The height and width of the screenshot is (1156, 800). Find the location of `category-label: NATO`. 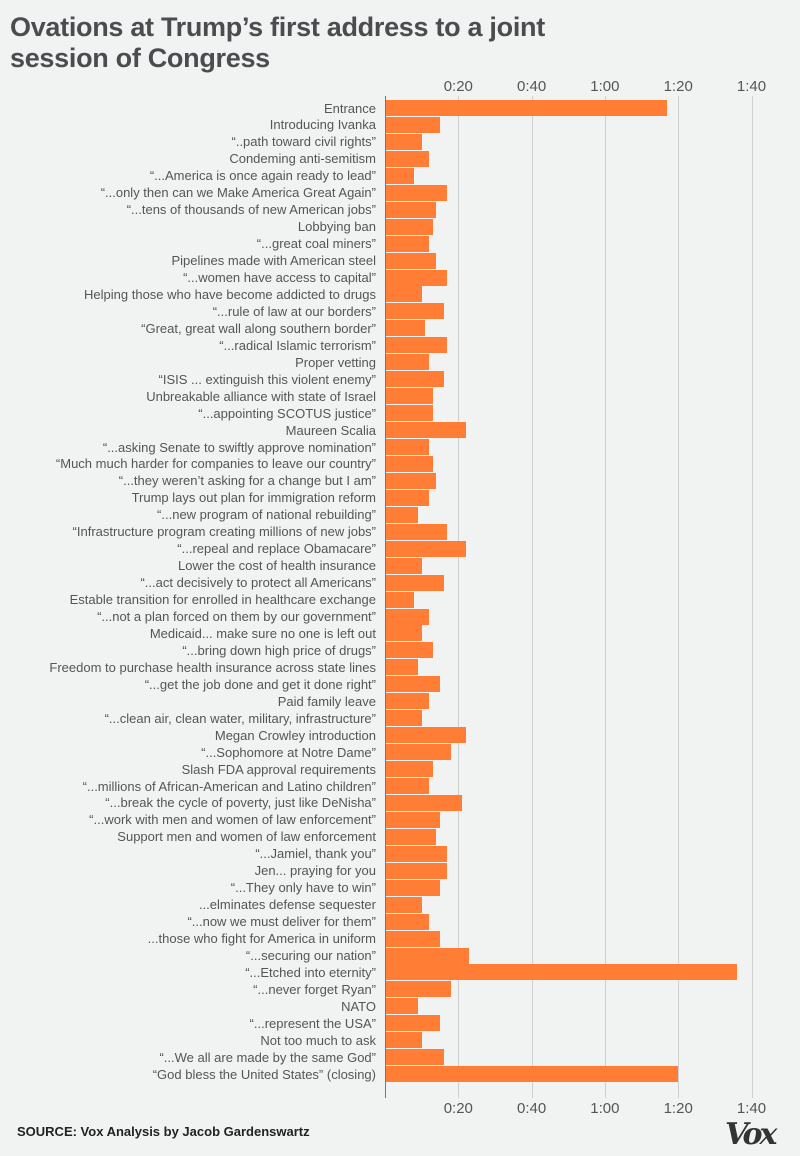

category-label: NATO is located at coordinates (358, 1006).